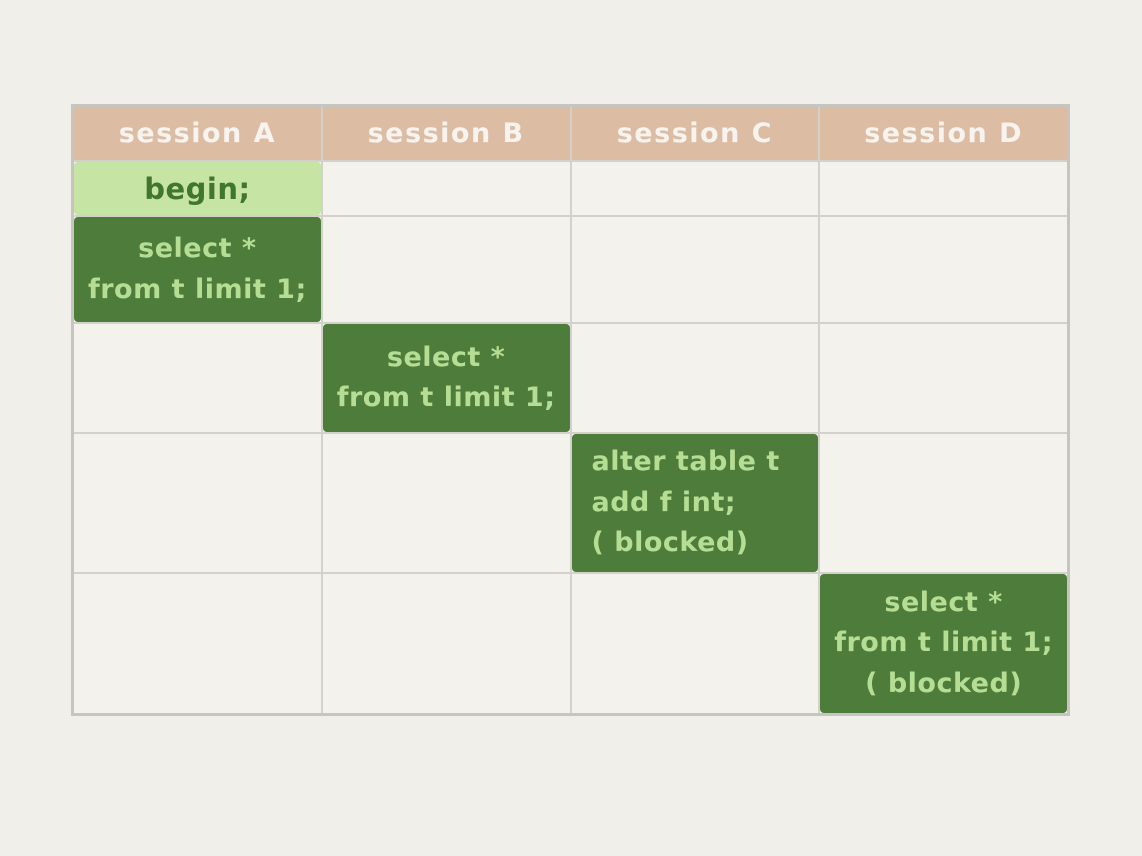 Image resolution: width=1142 pixels, height=856 pixels. I want to click on column-header-session-b: session B, so click(446, 133).